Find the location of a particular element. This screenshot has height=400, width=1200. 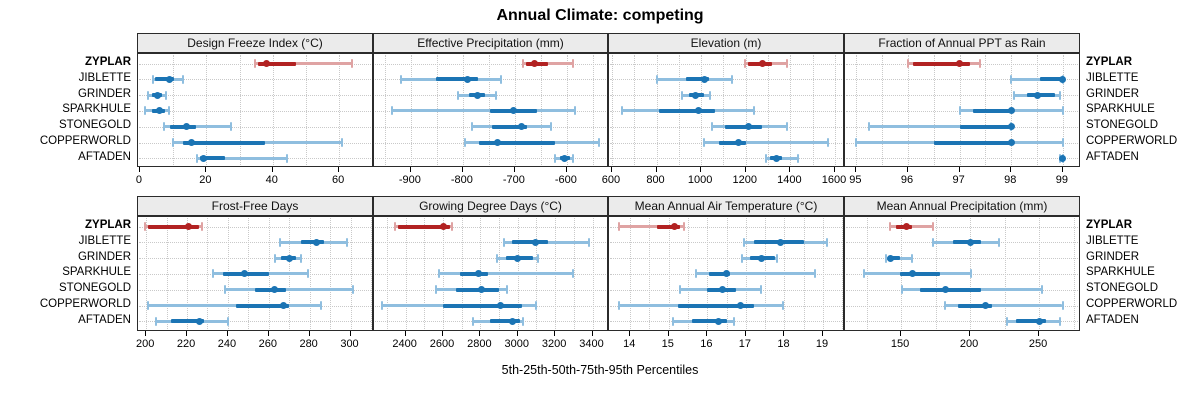

axis-tick-label: 800 is located at coordinates (655, 180).